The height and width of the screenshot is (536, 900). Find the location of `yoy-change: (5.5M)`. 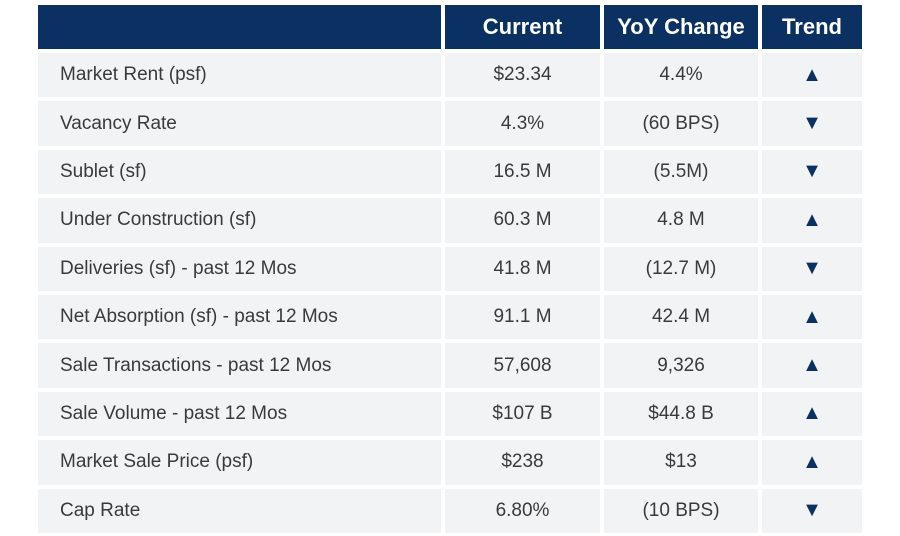

yoy-change: (5.5M) is located at coordinates (681, 172).